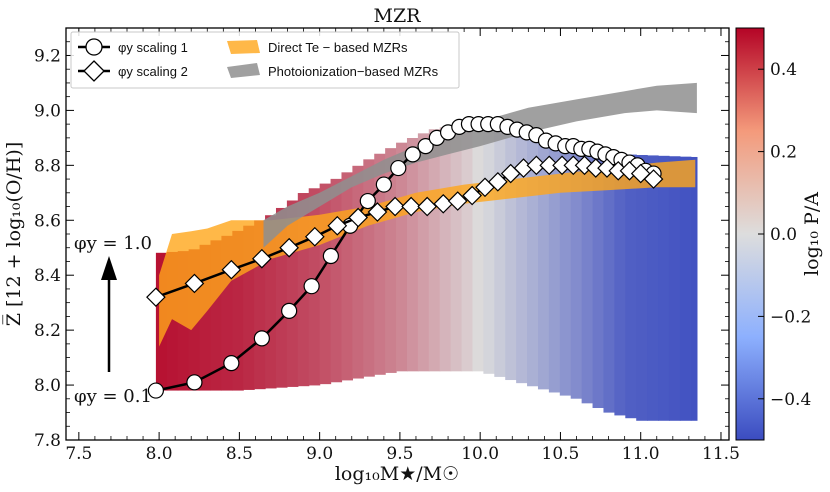 This screenshot has height=492, width=830. What do you see at coordinates (243, 70) in the screenshot?
I see `legend-photoionization-swatch` at bounding box center [243, 70].